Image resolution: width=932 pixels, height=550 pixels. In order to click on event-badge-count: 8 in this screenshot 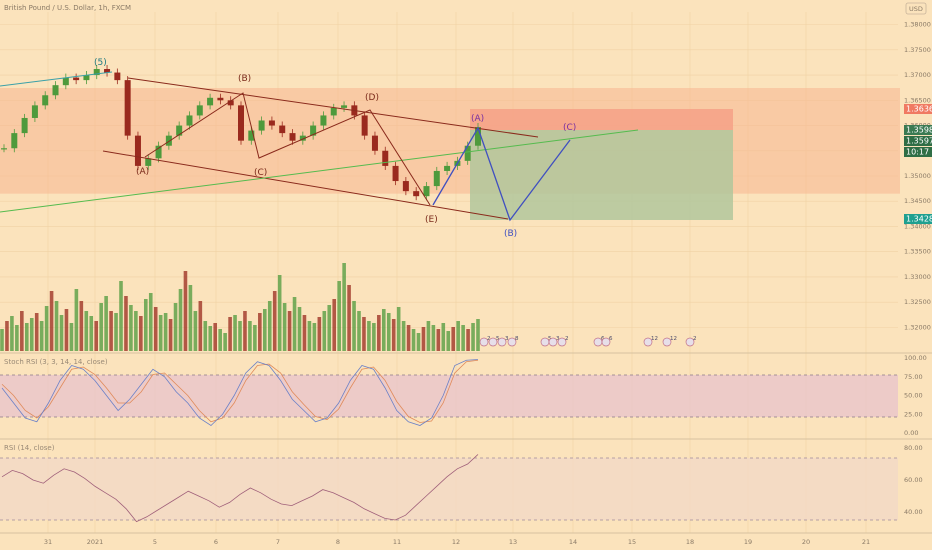, I will do `click(517, 339)`.